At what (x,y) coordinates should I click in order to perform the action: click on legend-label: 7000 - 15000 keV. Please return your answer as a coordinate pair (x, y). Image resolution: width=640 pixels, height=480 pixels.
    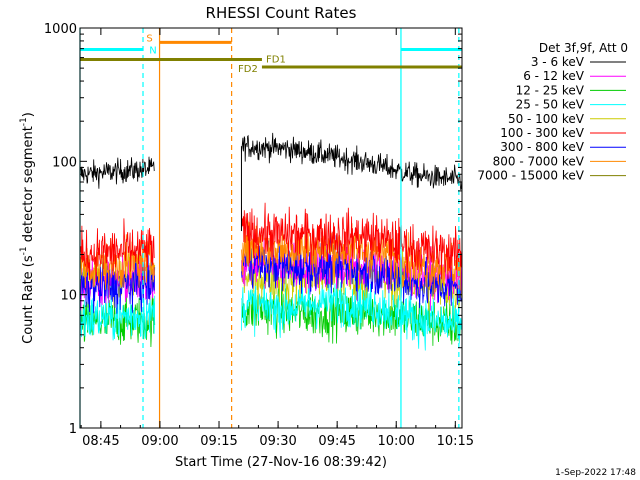
    Looking at the image, I should click on (530, 176).